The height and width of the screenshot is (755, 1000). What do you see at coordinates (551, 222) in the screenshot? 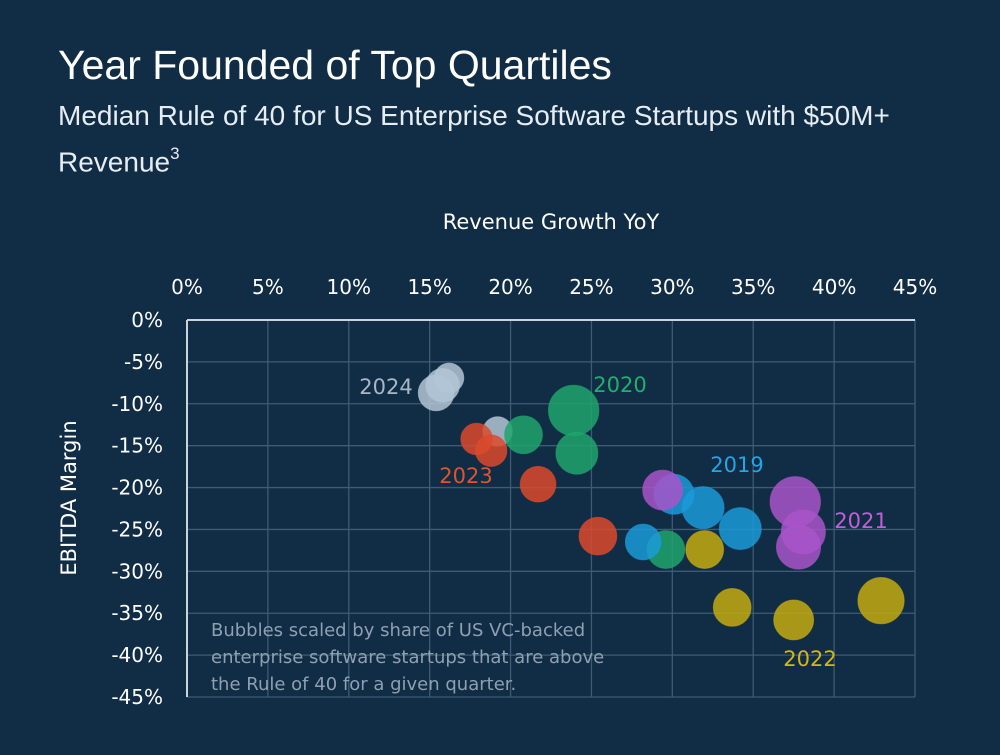
I see `x-axis-title: Revenue Growth YoY` at bounding box center [551, 222].